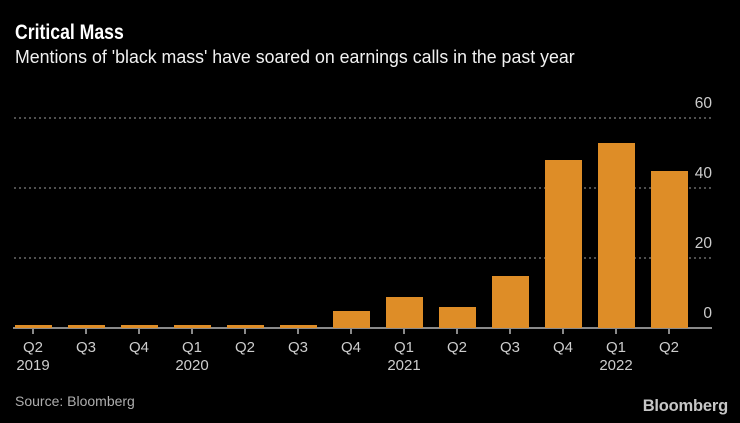 The width and height of the screenshot is (740, 423). I want to click on x-axis-label-q1-2020: Q1, so click(192, 347).